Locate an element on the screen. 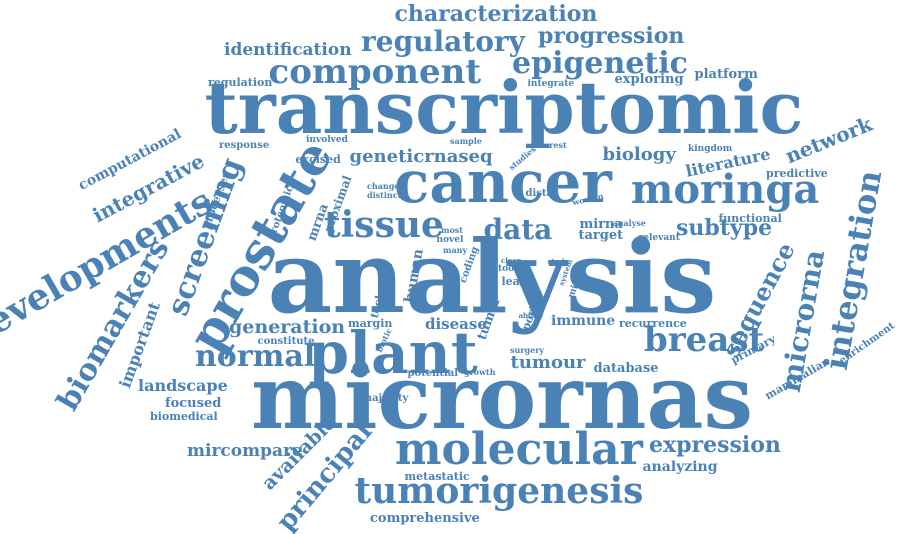 The height and width of the screenshot is (534, 900). word-involved: involved is located at coordinates (327, 139).